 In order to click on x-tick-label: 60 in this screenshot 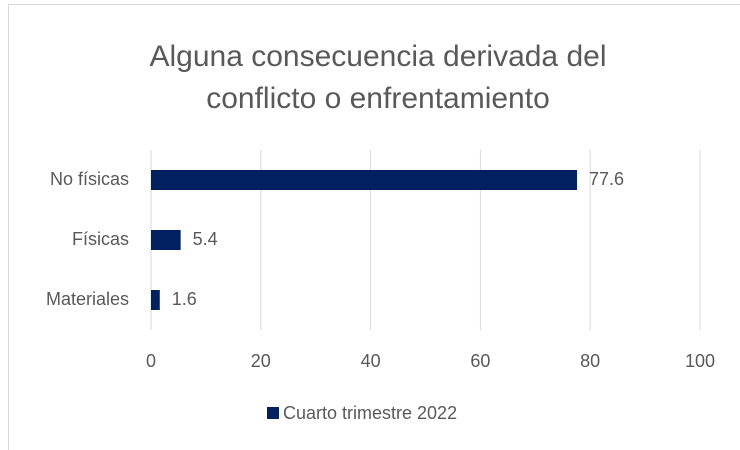, I will do `click(480, 361)`.